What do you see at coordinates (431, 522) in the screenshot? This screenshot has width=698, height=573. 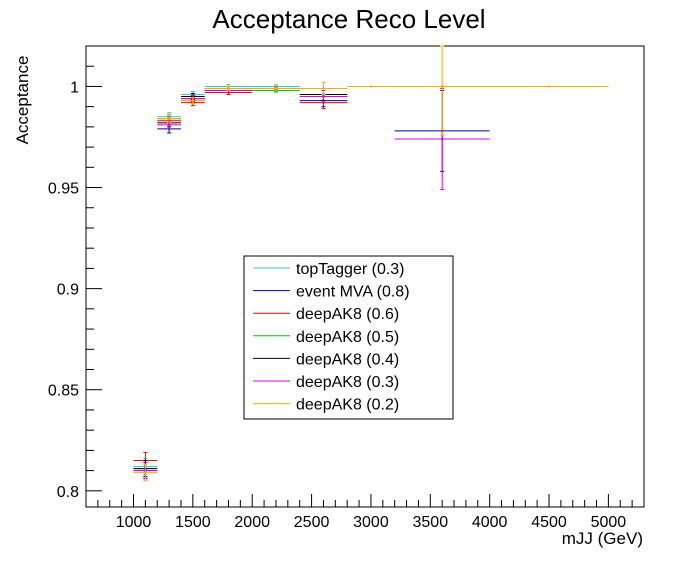 I see `x-tick-label: 3500` at bounding box center [431, 522].